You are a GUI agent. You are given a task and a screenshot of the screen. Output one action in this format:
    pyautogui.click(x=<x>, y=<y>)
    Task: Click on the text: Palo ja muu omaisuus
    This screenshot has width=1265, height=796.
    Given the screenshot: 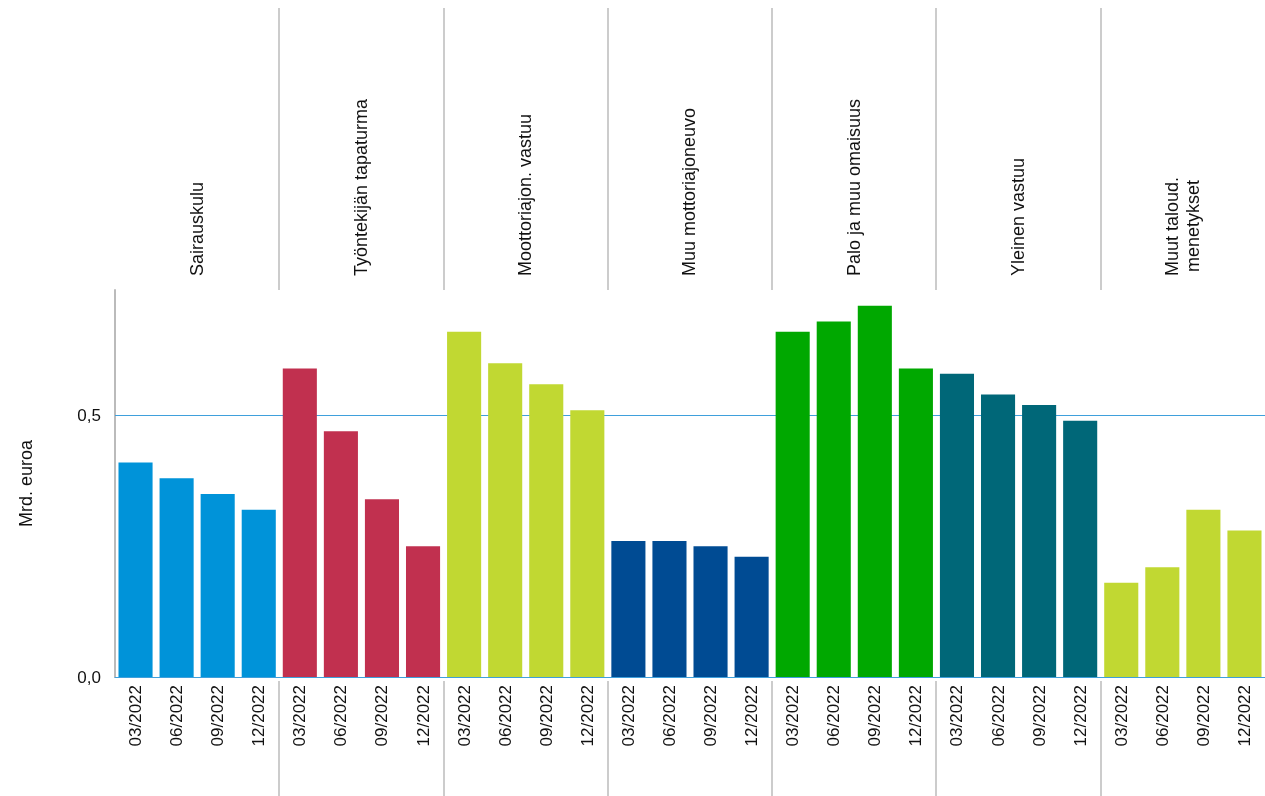 What is the action you would take?
    pyautogui.click(x=854, y=187)
    